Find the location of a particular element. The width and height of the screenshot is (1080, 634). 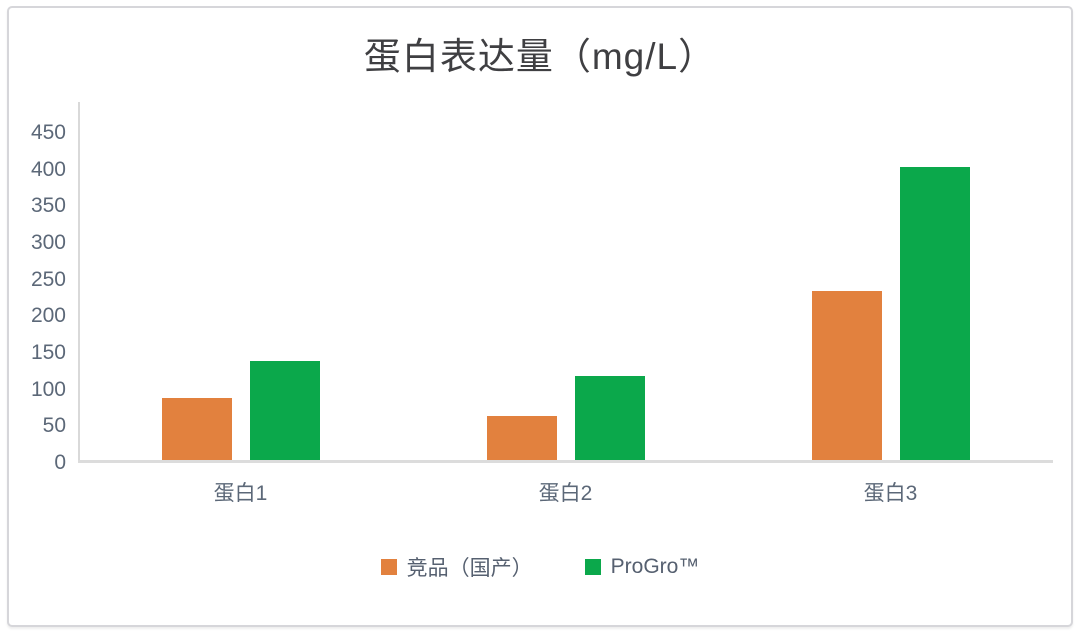

y-tick-label: 100 is located at coordinates (48, 389).